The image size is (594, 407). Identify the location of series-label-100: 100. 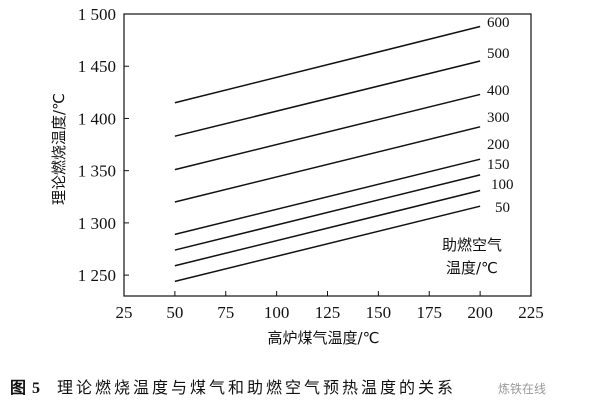
(502, 185).